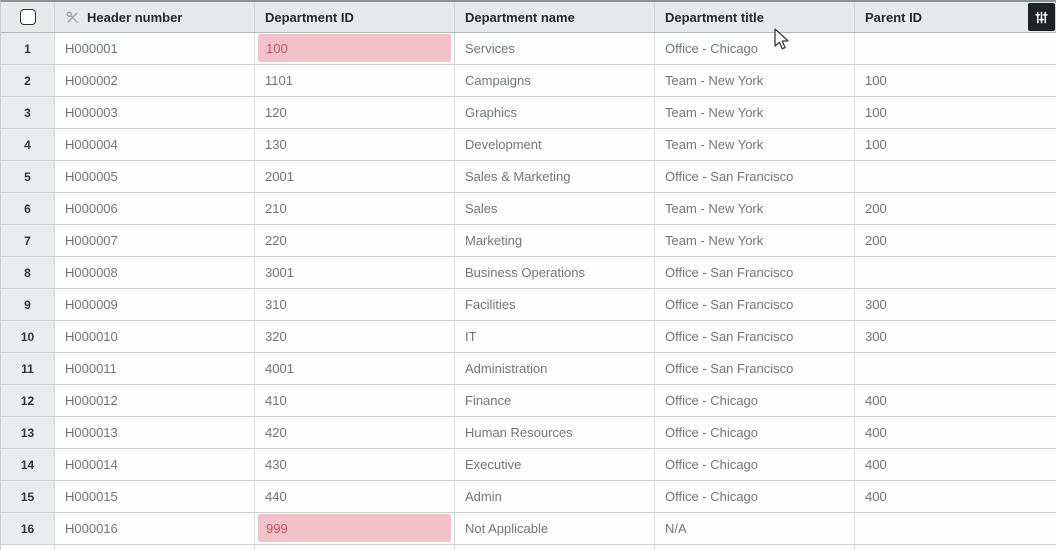  Describe the element at coordinates (28, 176) in the screenshot. I see `row-number: 5` at that location.